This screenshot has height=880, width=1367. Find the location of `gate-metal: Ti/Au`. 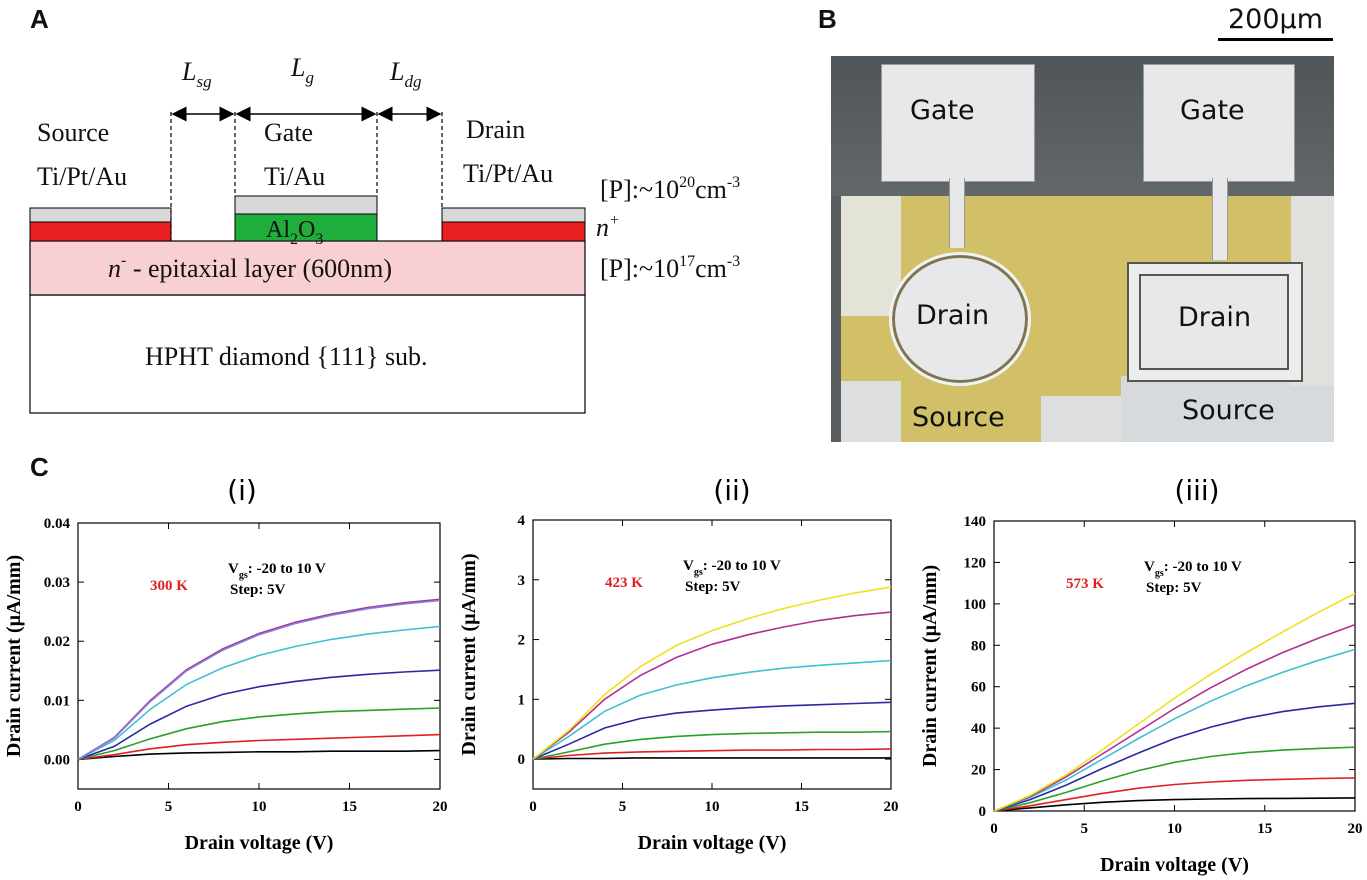

gate-metal: Ti/Au is located at coordinates (294, 176).